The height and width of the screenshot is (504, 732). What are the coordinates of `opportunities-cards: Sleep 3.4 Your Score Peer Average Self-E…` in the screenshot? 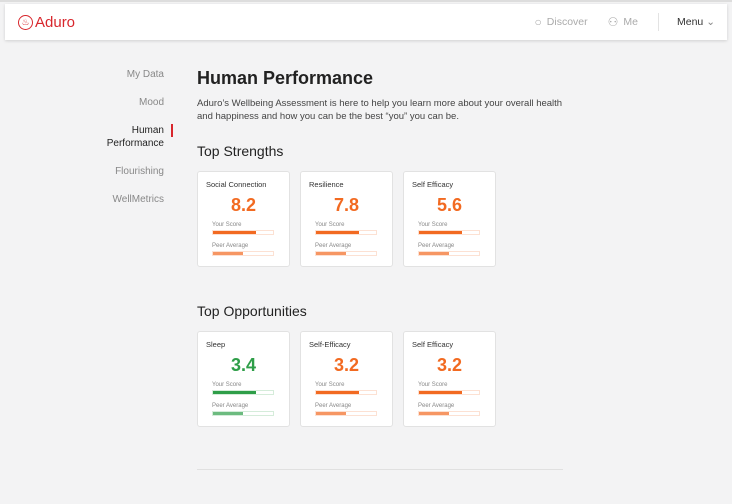 It's located at (382, 379).